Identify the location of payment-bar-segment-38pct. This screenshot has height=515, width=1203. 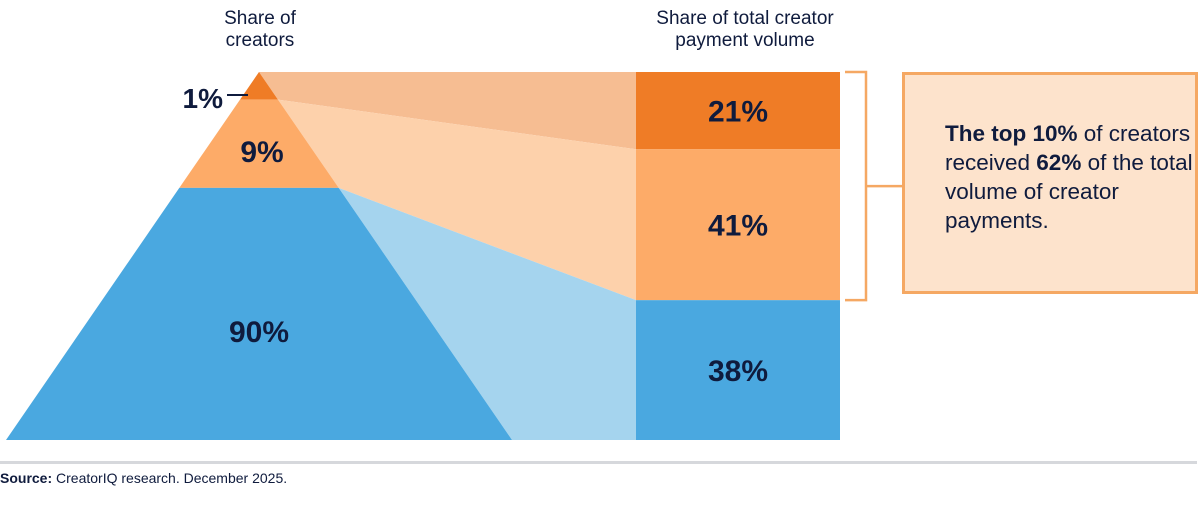
(738, 370).